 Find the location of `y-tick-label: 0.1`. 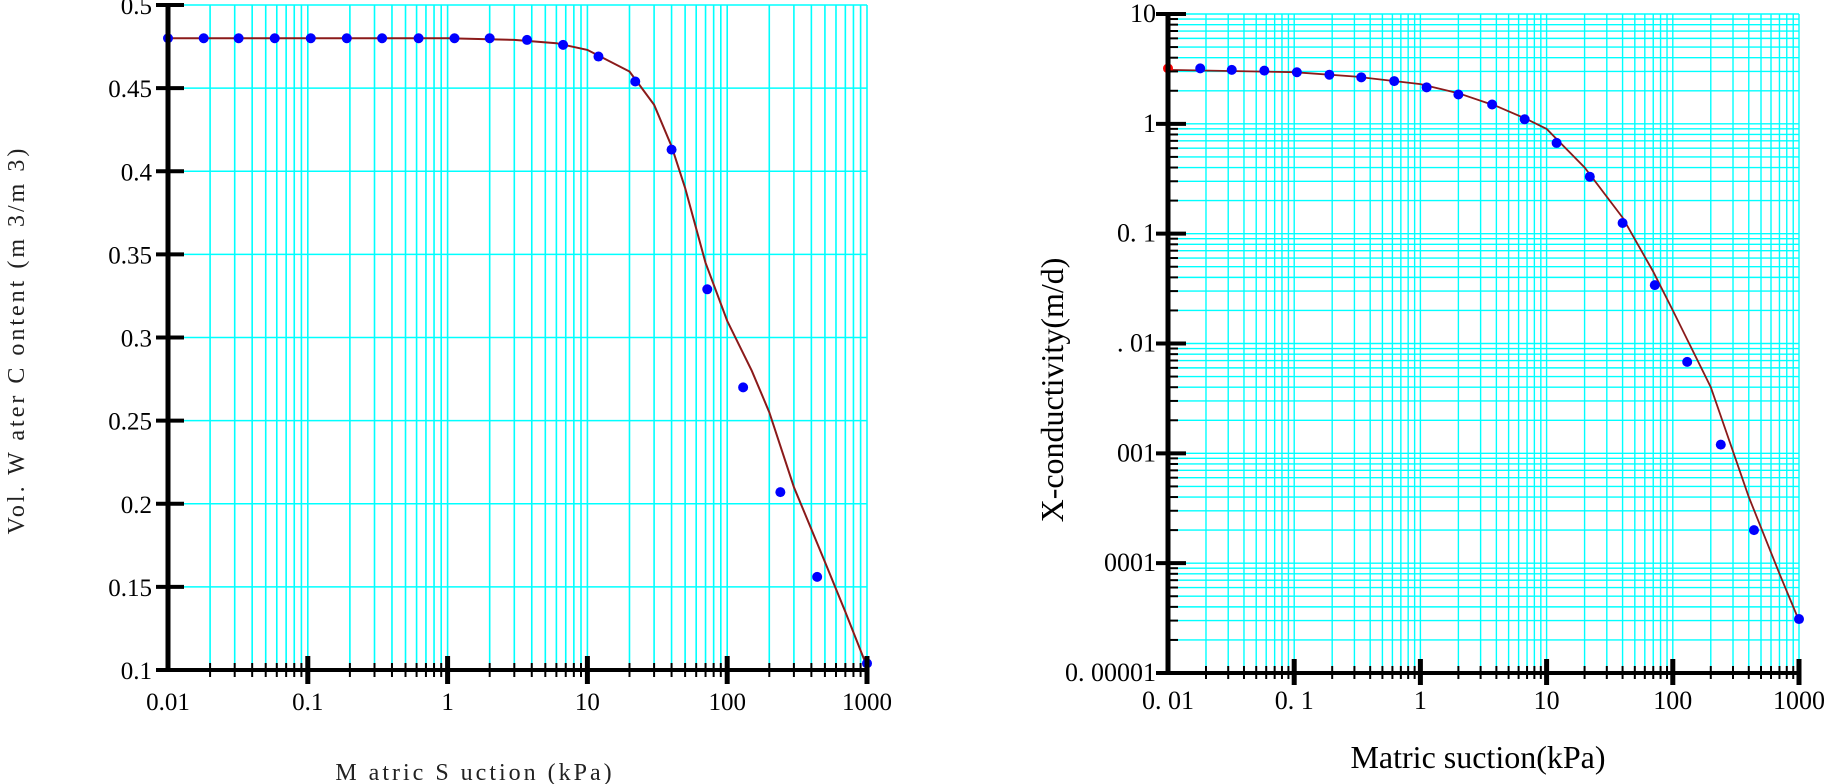

y-tick-label: 0.1 is located at coordinates (136, 671).